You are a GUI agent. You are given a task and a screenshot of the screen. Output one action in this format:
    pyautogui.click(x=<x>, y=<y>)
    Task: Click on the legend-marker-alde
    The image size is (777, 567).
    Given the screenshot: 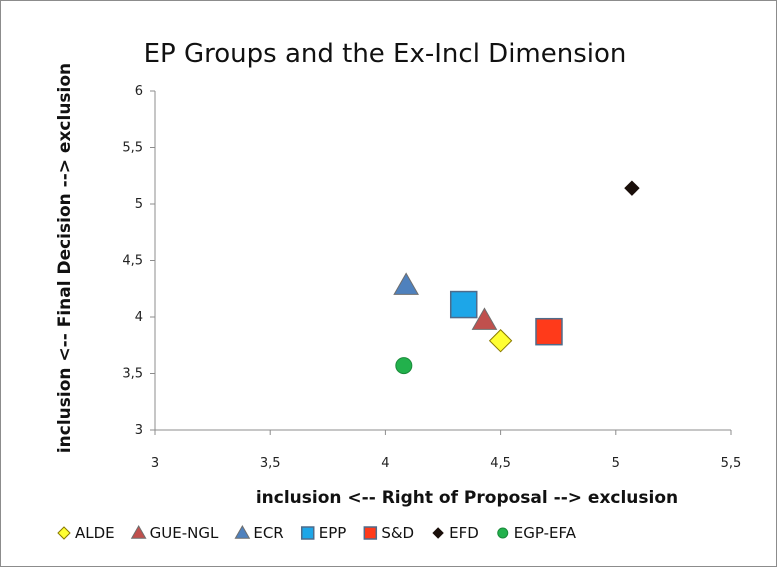 What is the action you would take?
    pyautogui.click(x=64, y=533)
    